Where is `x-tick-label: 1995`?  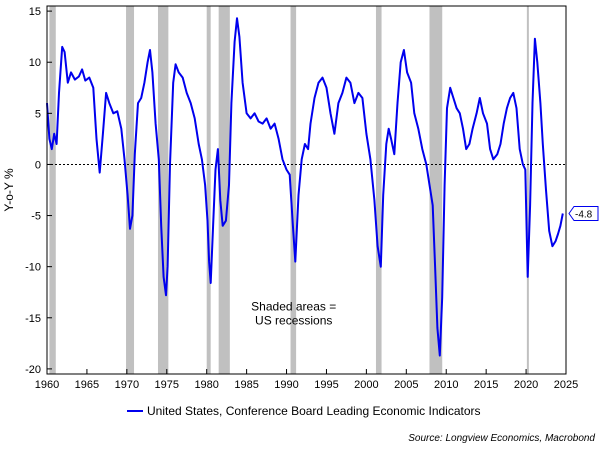
x-tick-label: 1995 is located at coordinates (326, 385).